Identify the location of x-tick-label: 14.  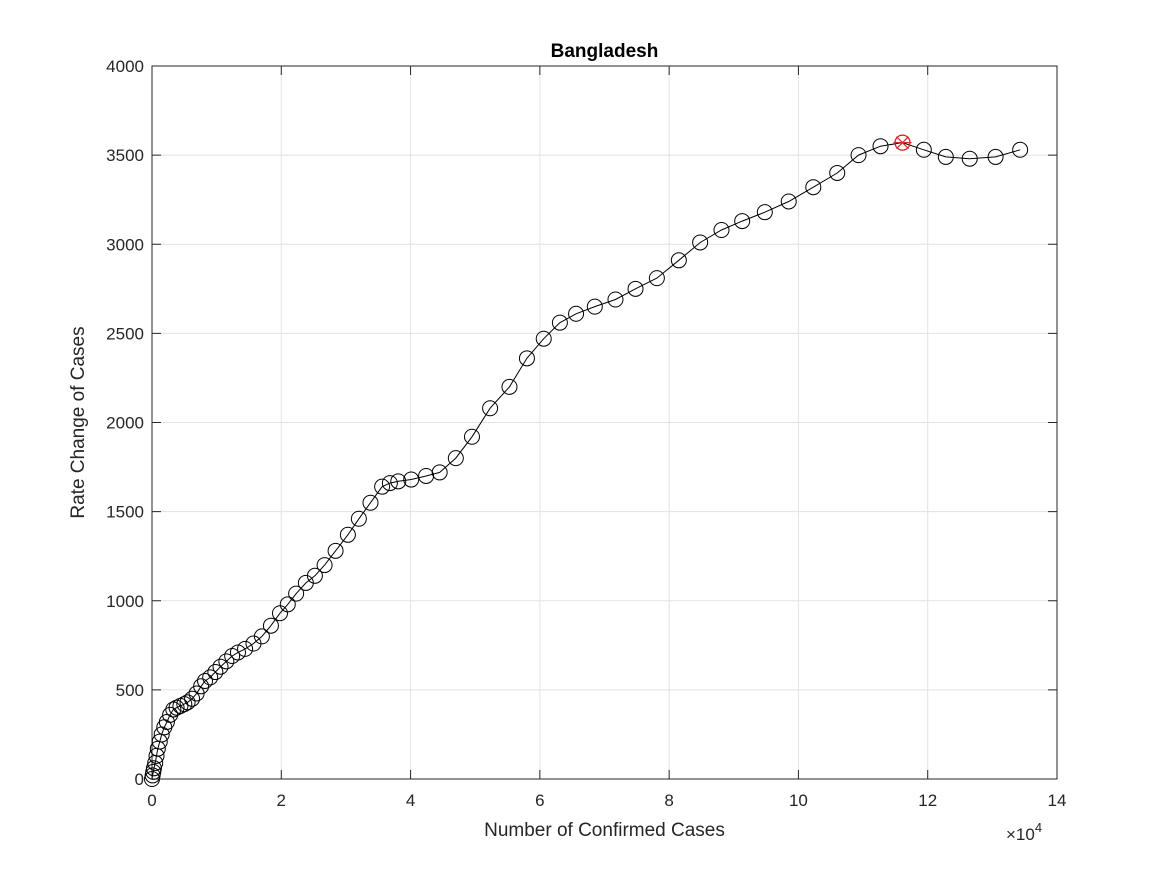
(1057, 800).